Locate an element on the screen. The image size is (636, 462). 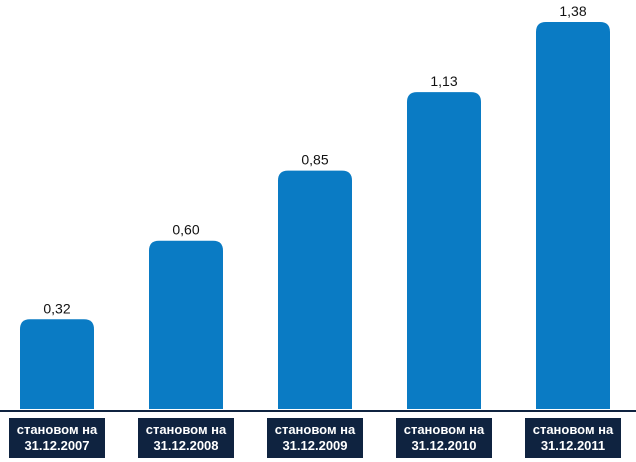
value-label-3: 0,85 is located at coordinates (314, 160).